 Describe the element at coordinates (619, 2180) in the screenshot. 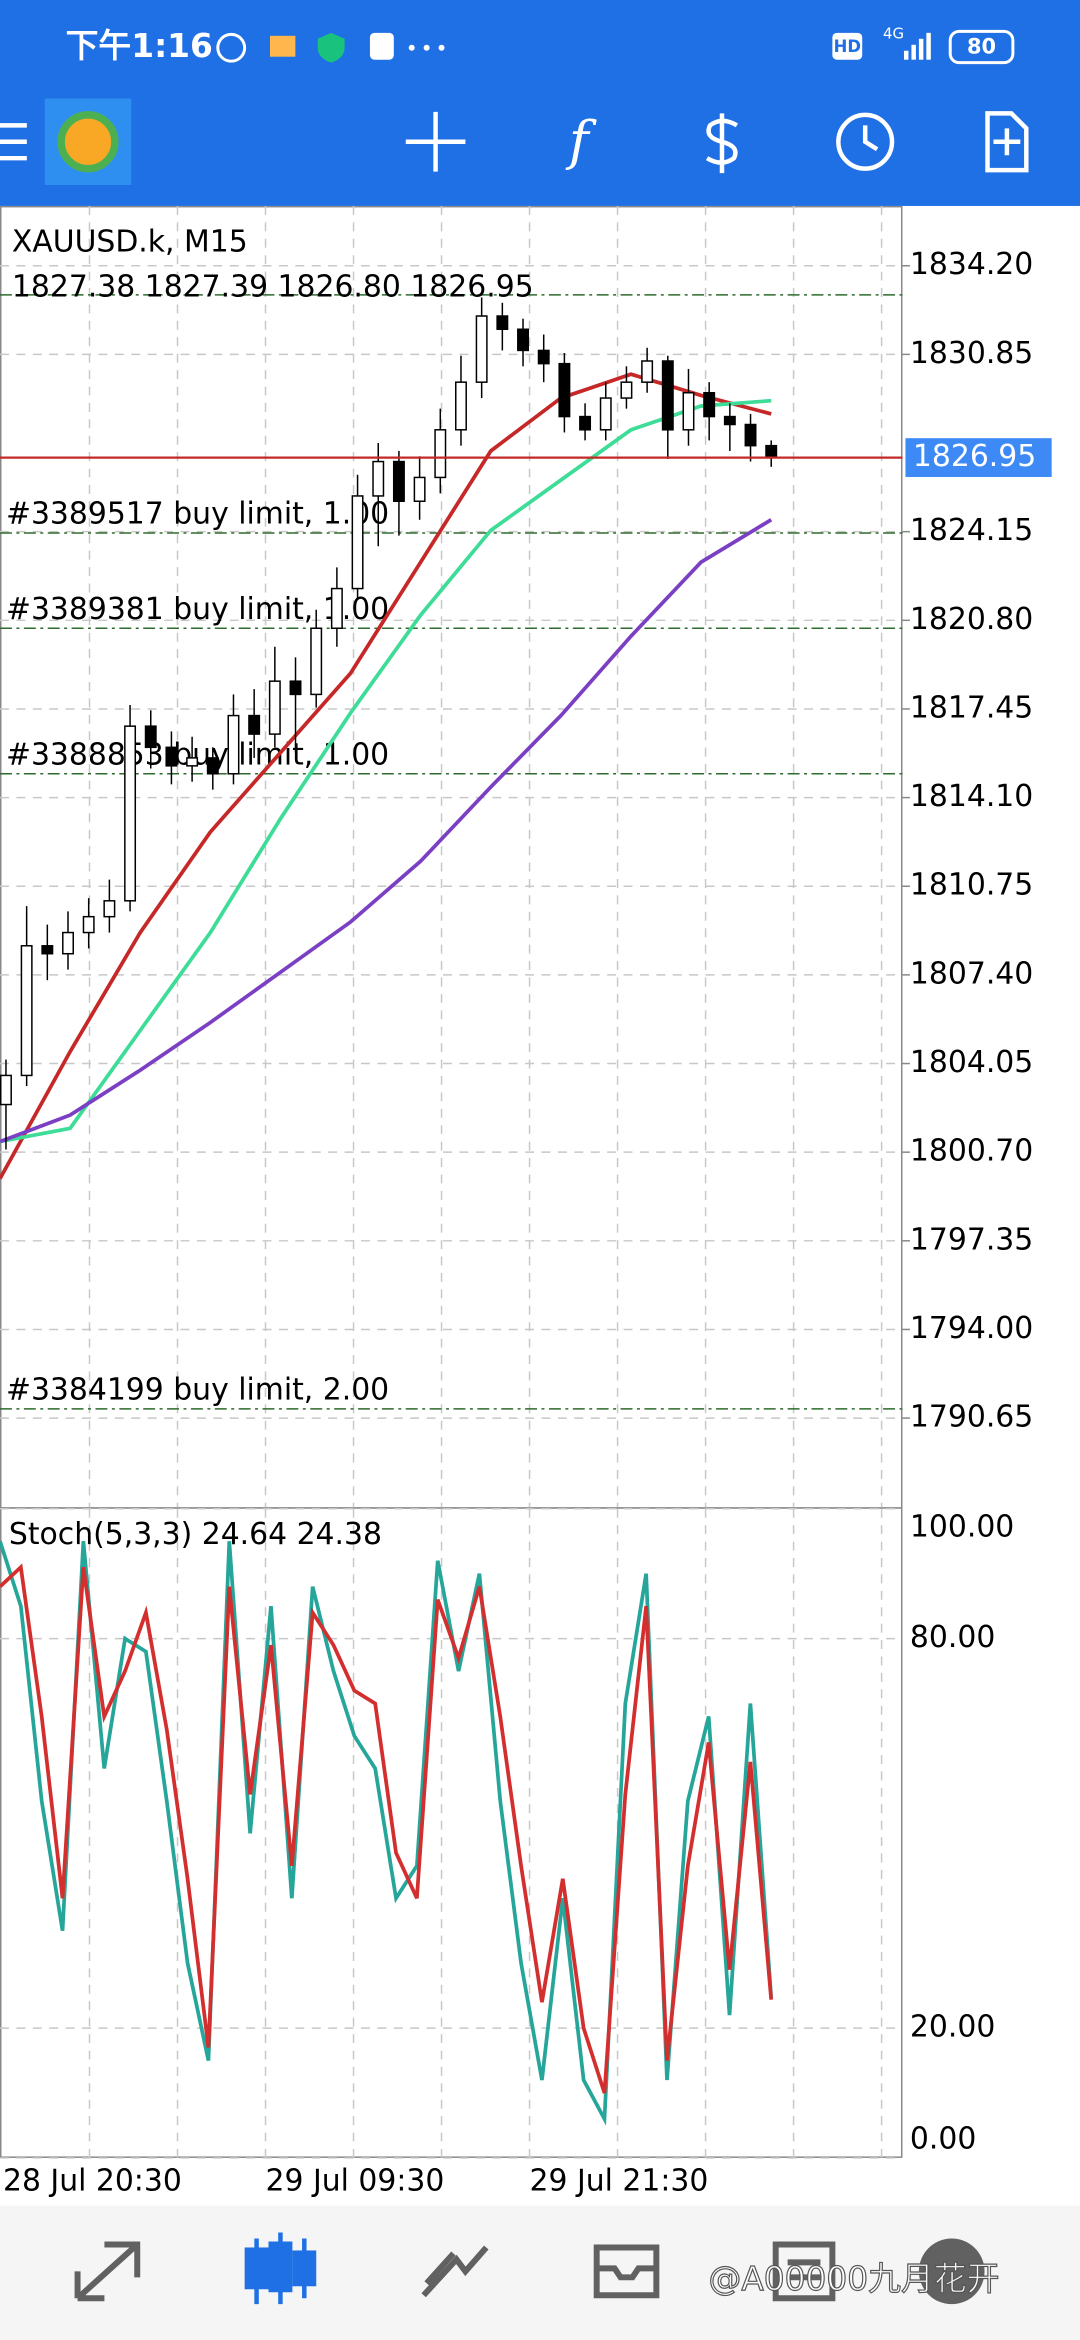

I see `time-label: 29 Jul 21:30` at that location.